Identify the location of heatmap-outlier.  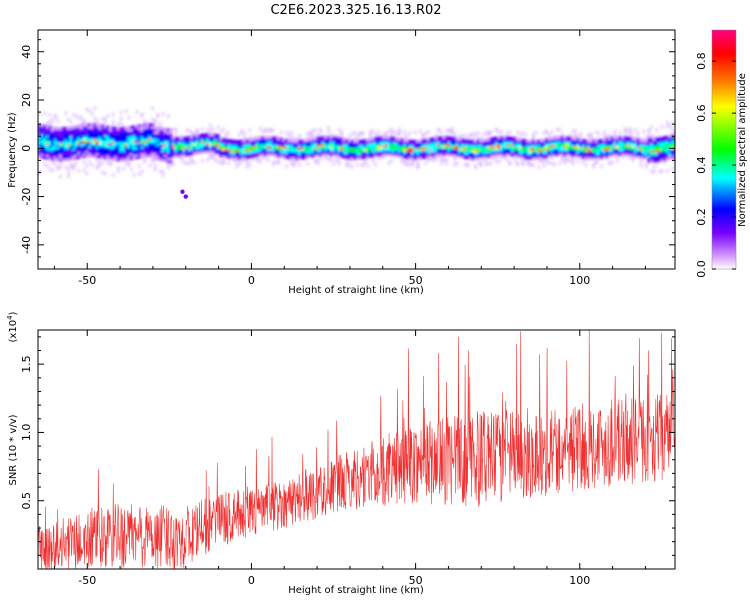
(182, 191).